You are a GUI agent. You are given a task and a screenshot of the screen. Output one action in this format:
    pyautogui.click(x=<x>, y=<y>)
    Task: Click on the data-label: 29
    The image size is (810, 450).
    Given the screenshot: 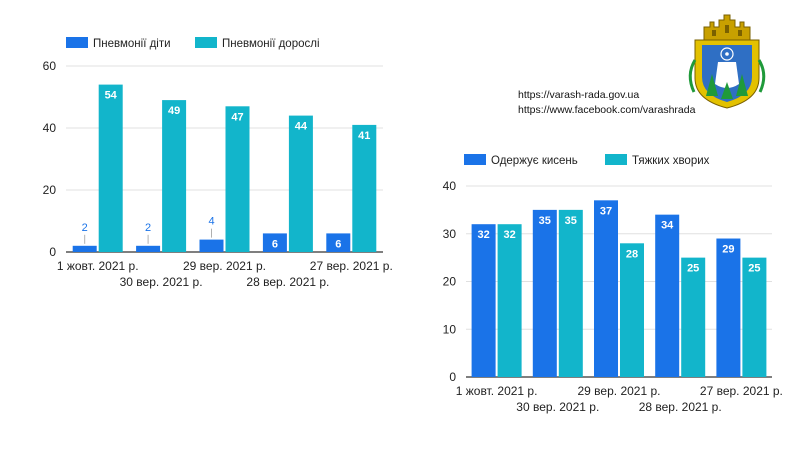 What is the action you would take?
    pyautogui.click(x=728, y=250)
    